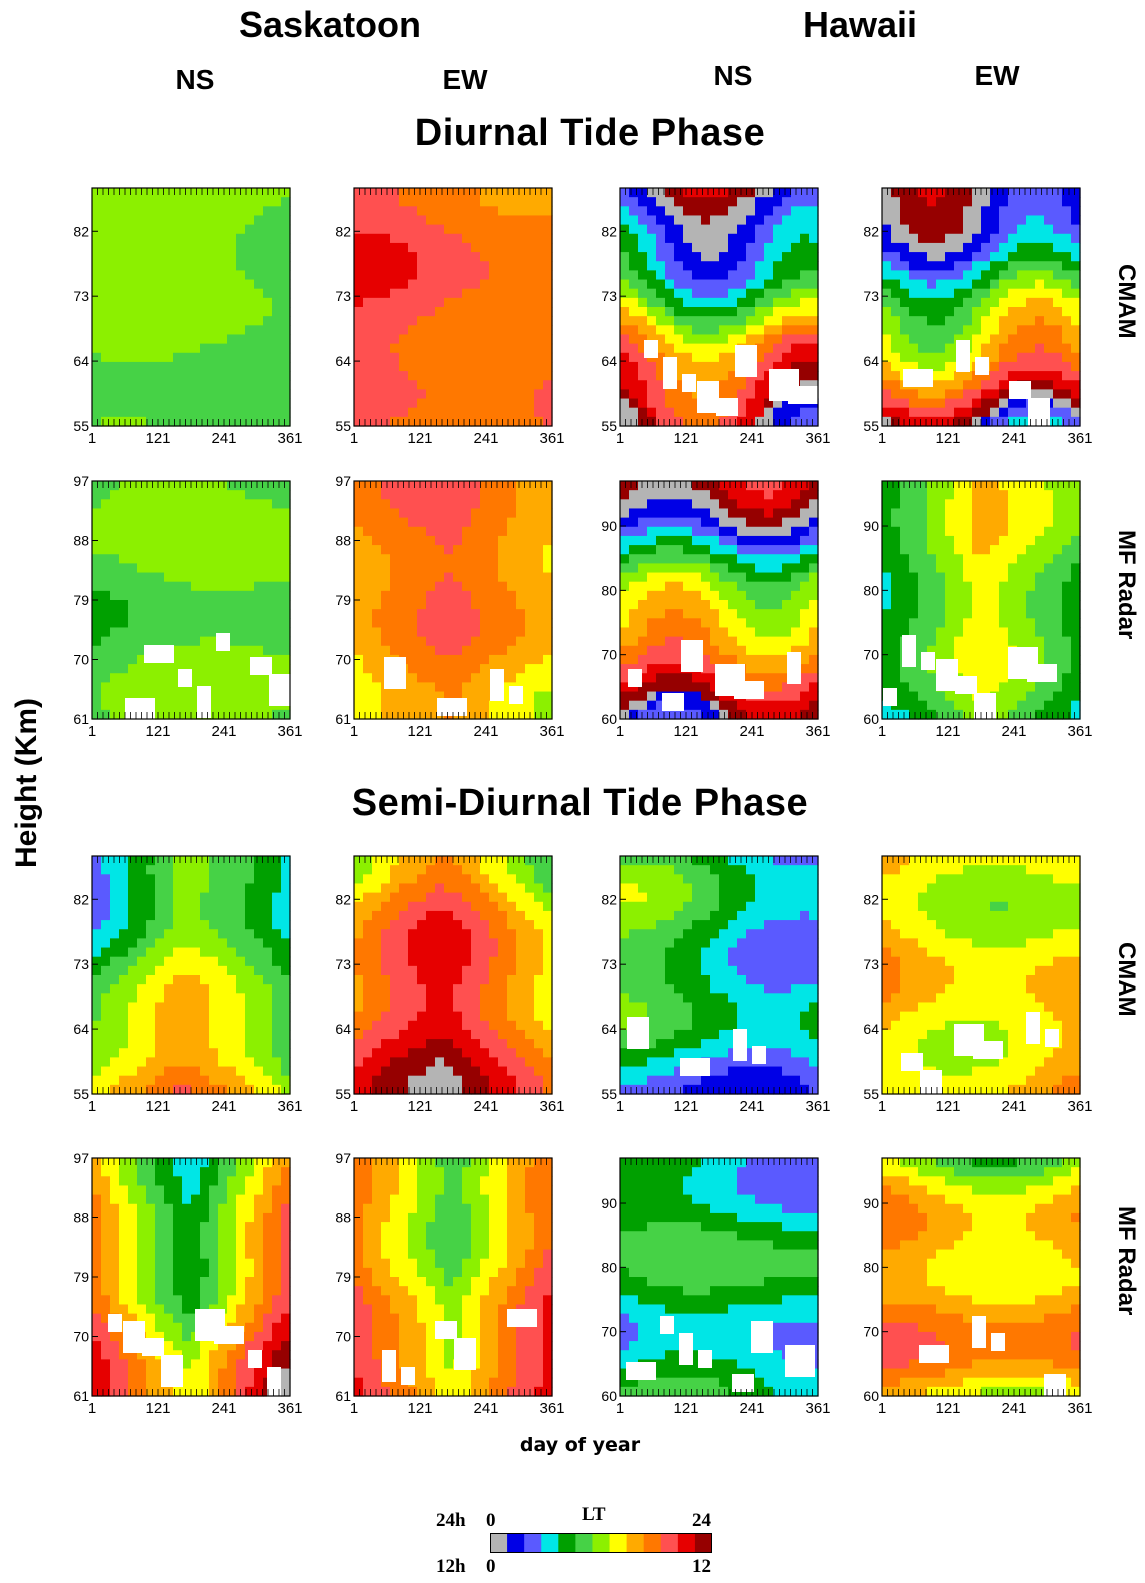  Describe the element at coordinates (716, 1287) in the screenshot. I see `panel-mfradar-hawaii-ns: 1 121 241 361 60 70 80 90` at that location.